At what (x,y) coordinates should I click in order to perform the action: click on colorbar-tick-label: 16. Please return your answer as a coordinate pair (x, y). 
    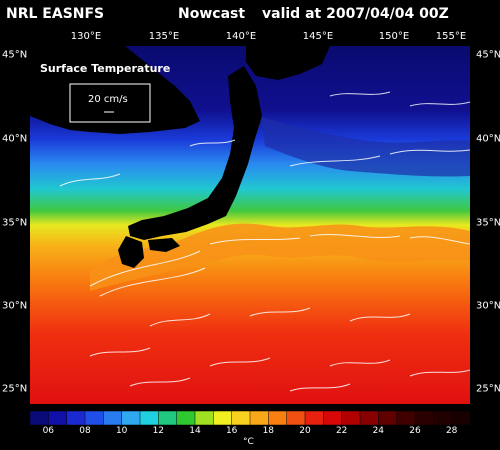
    Looking at the image, I should click on (231, 431).